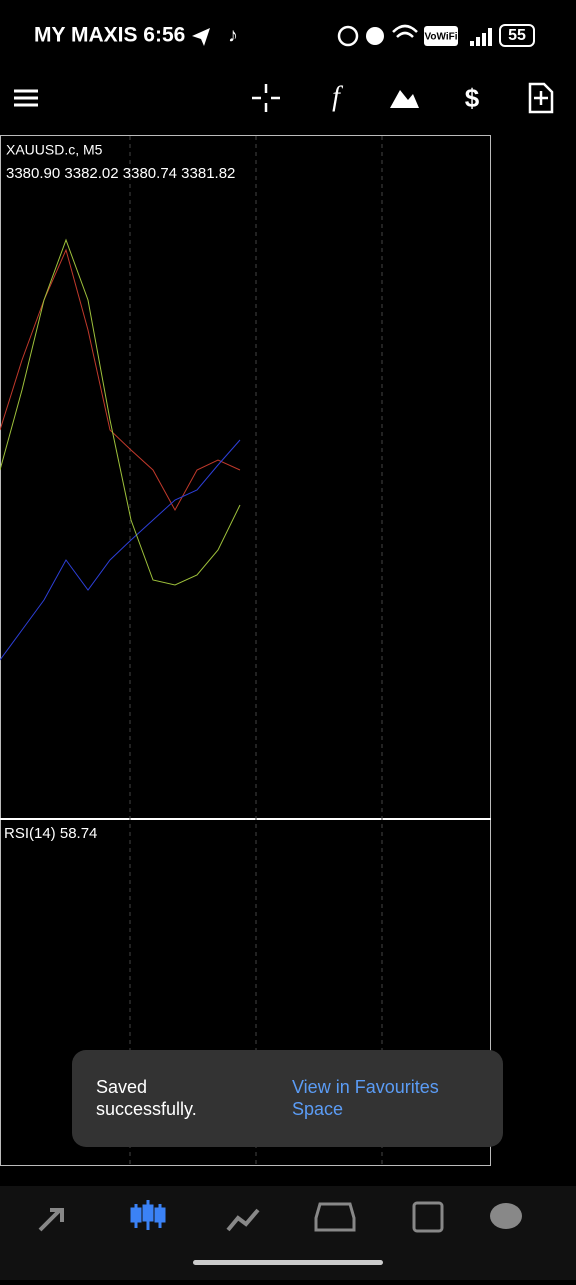 The width and height of the screenshot is (576, 1285). What do you see at coordinates (51, 1220) in the screenshot?
I see `quotes-tab` at bounding box center [51, 1220].